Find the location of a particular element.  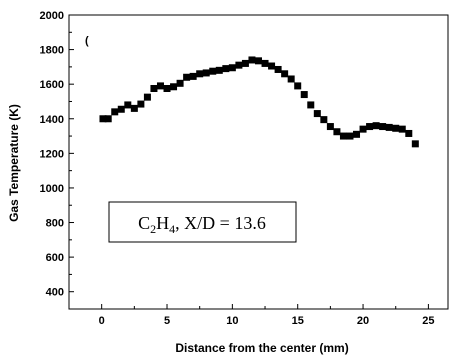

y-tick-label: 1200 is located at coordinates (52, 154).